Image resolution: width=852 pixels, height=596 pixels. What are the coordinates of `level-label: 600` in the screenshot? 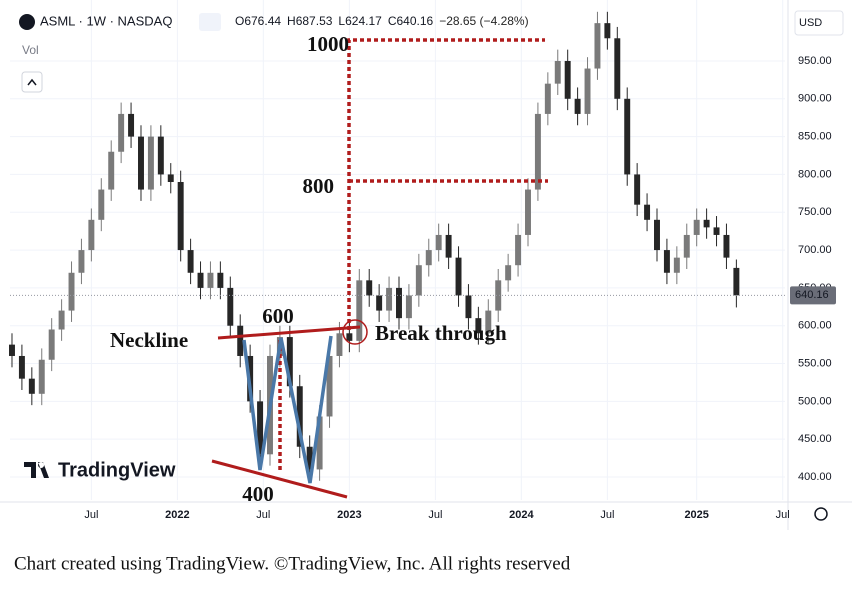 It's located at (278, 316).